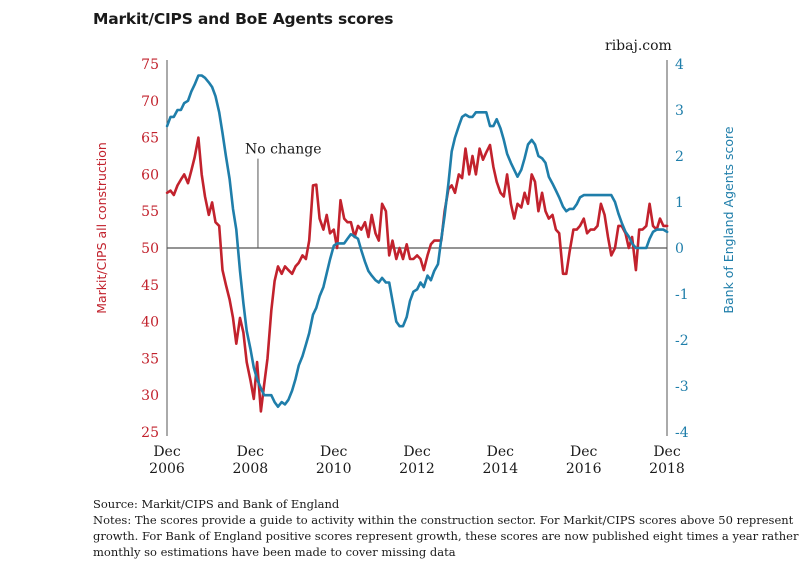  Describe the element at coordinates (150, 433) in the screenshot. I see `left-tick-label: 25` at that location.